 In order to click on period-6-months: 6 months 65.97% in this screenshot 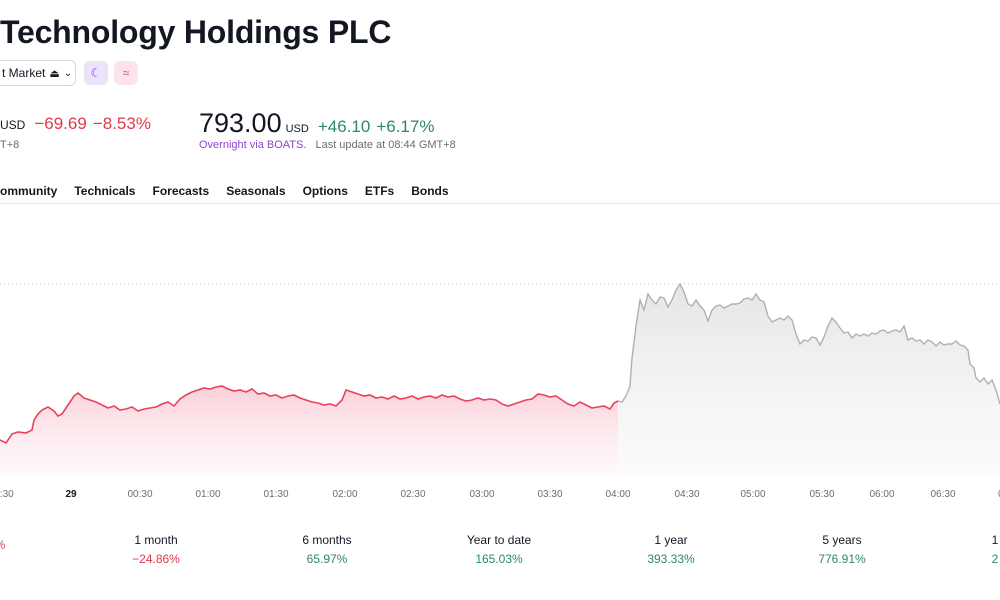, I will do `click(327, 549)`.